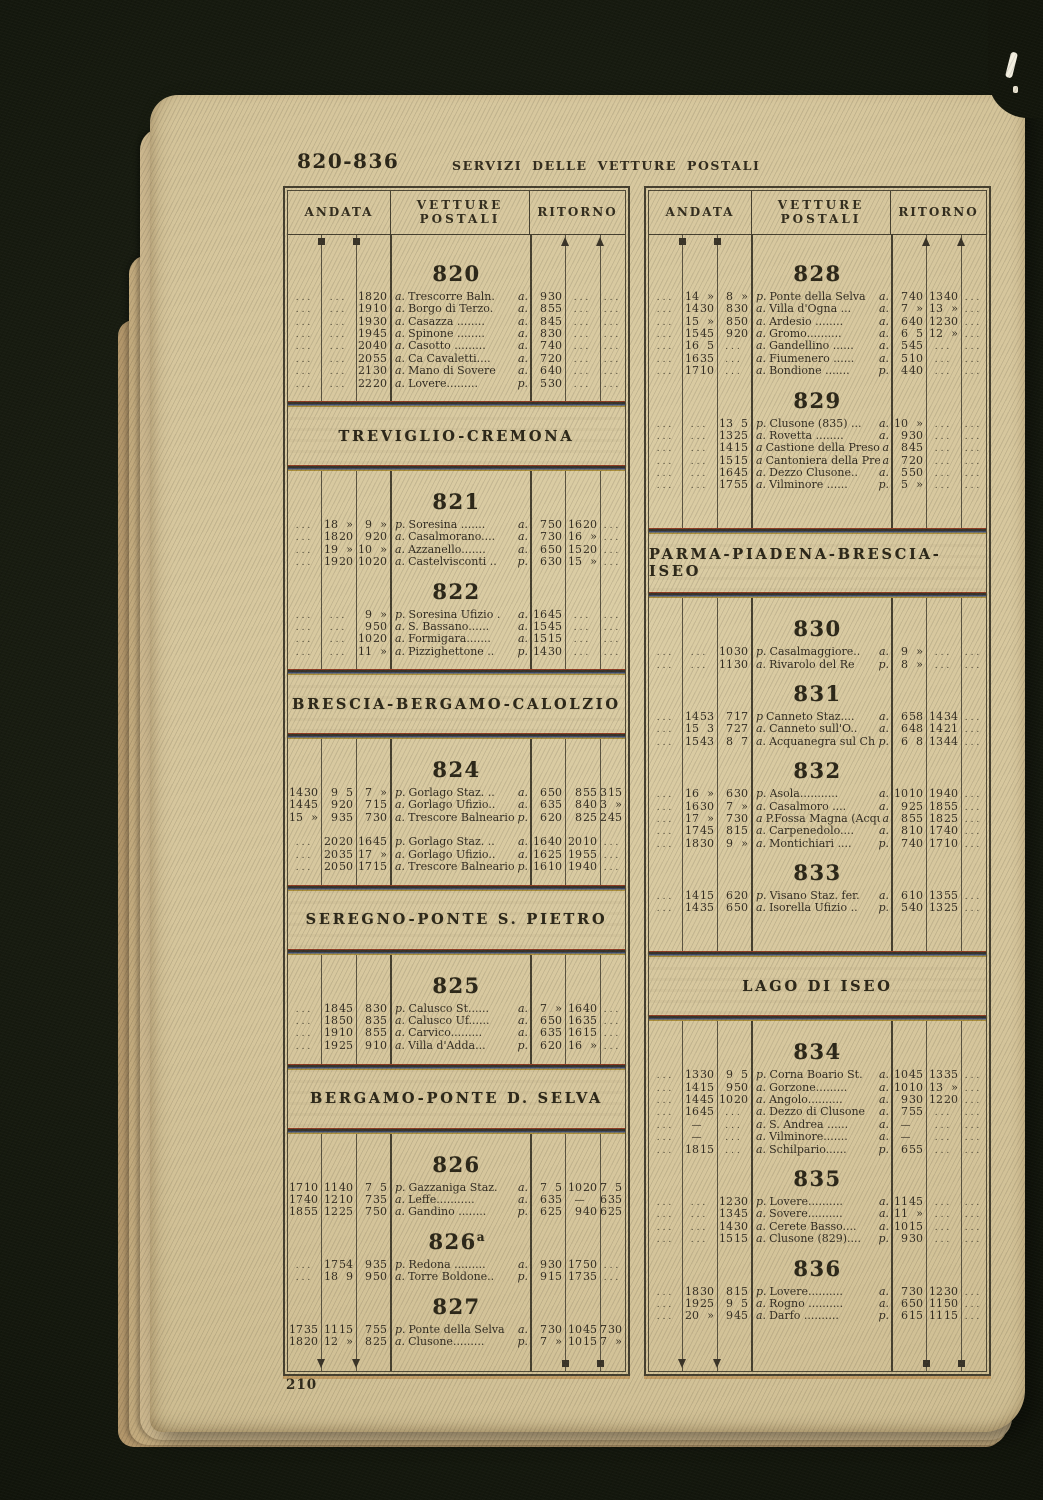 Image resolution: width=1043 pixels, height=1500 pixels. I want to click on hour-value: 16, so click(540, 614).